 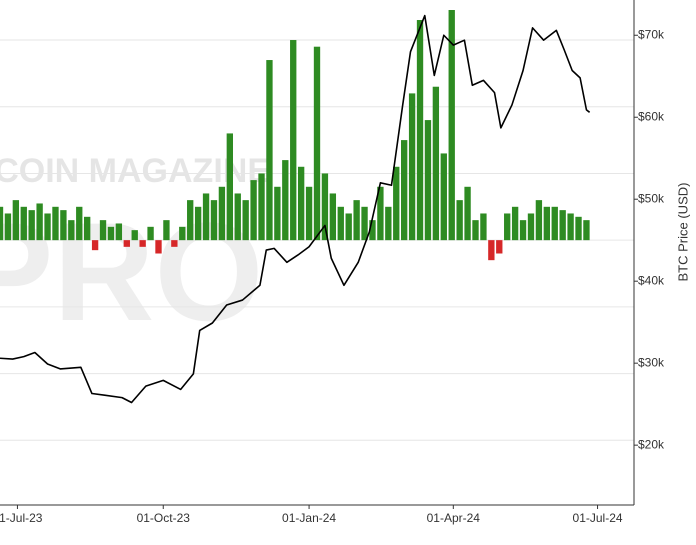 I want to click on y-tick-label: $70k, so click(x=651, y=34).